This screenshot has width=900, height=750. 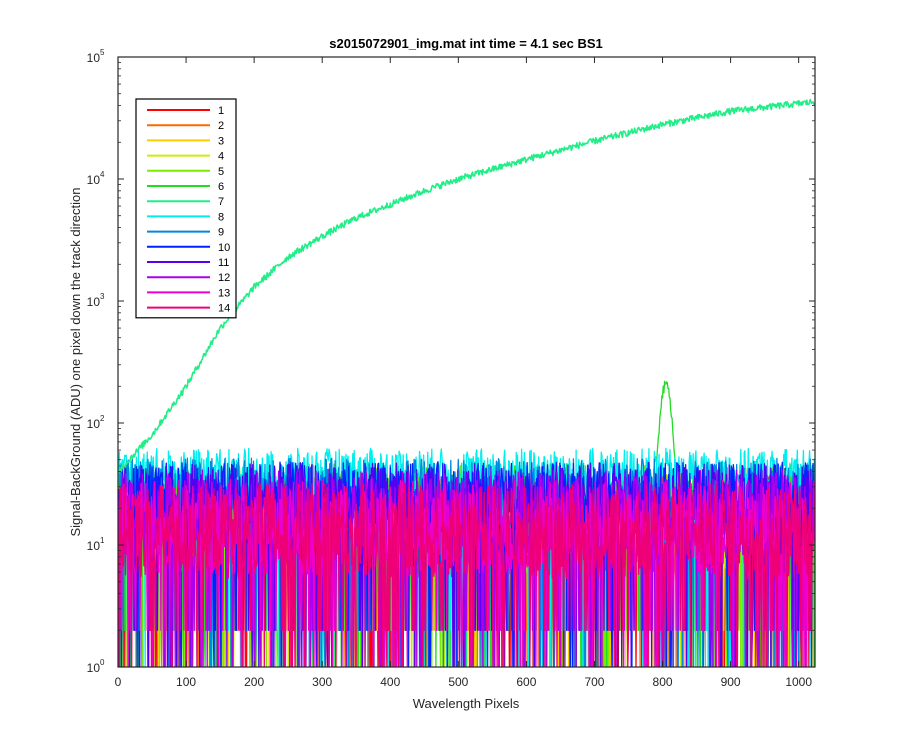 What do you see at coordinates (118, 682) in the screenshot?
I see `x-tick-label: 0` at bounding box center [118, 682].